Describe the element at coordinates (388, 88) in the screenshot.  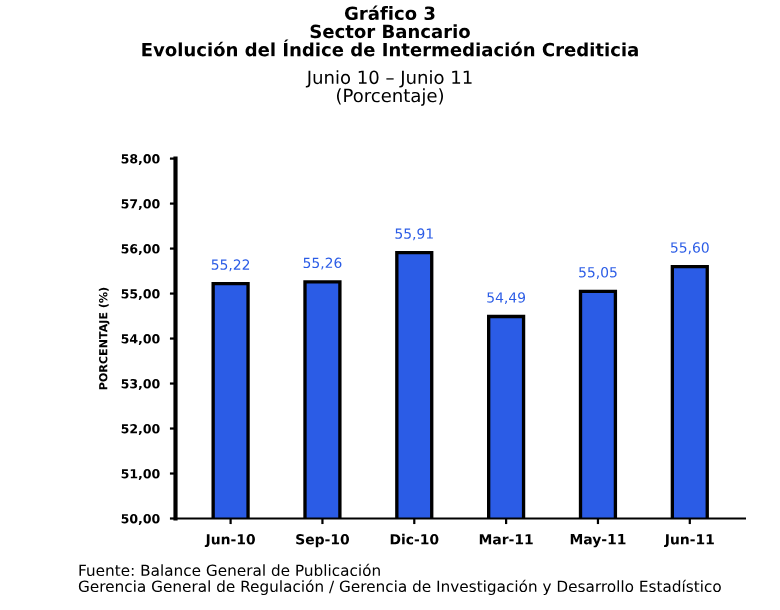
I see `chart-subtitle: Junio 10 – Junio 11 (Porcentaje)` at that location.